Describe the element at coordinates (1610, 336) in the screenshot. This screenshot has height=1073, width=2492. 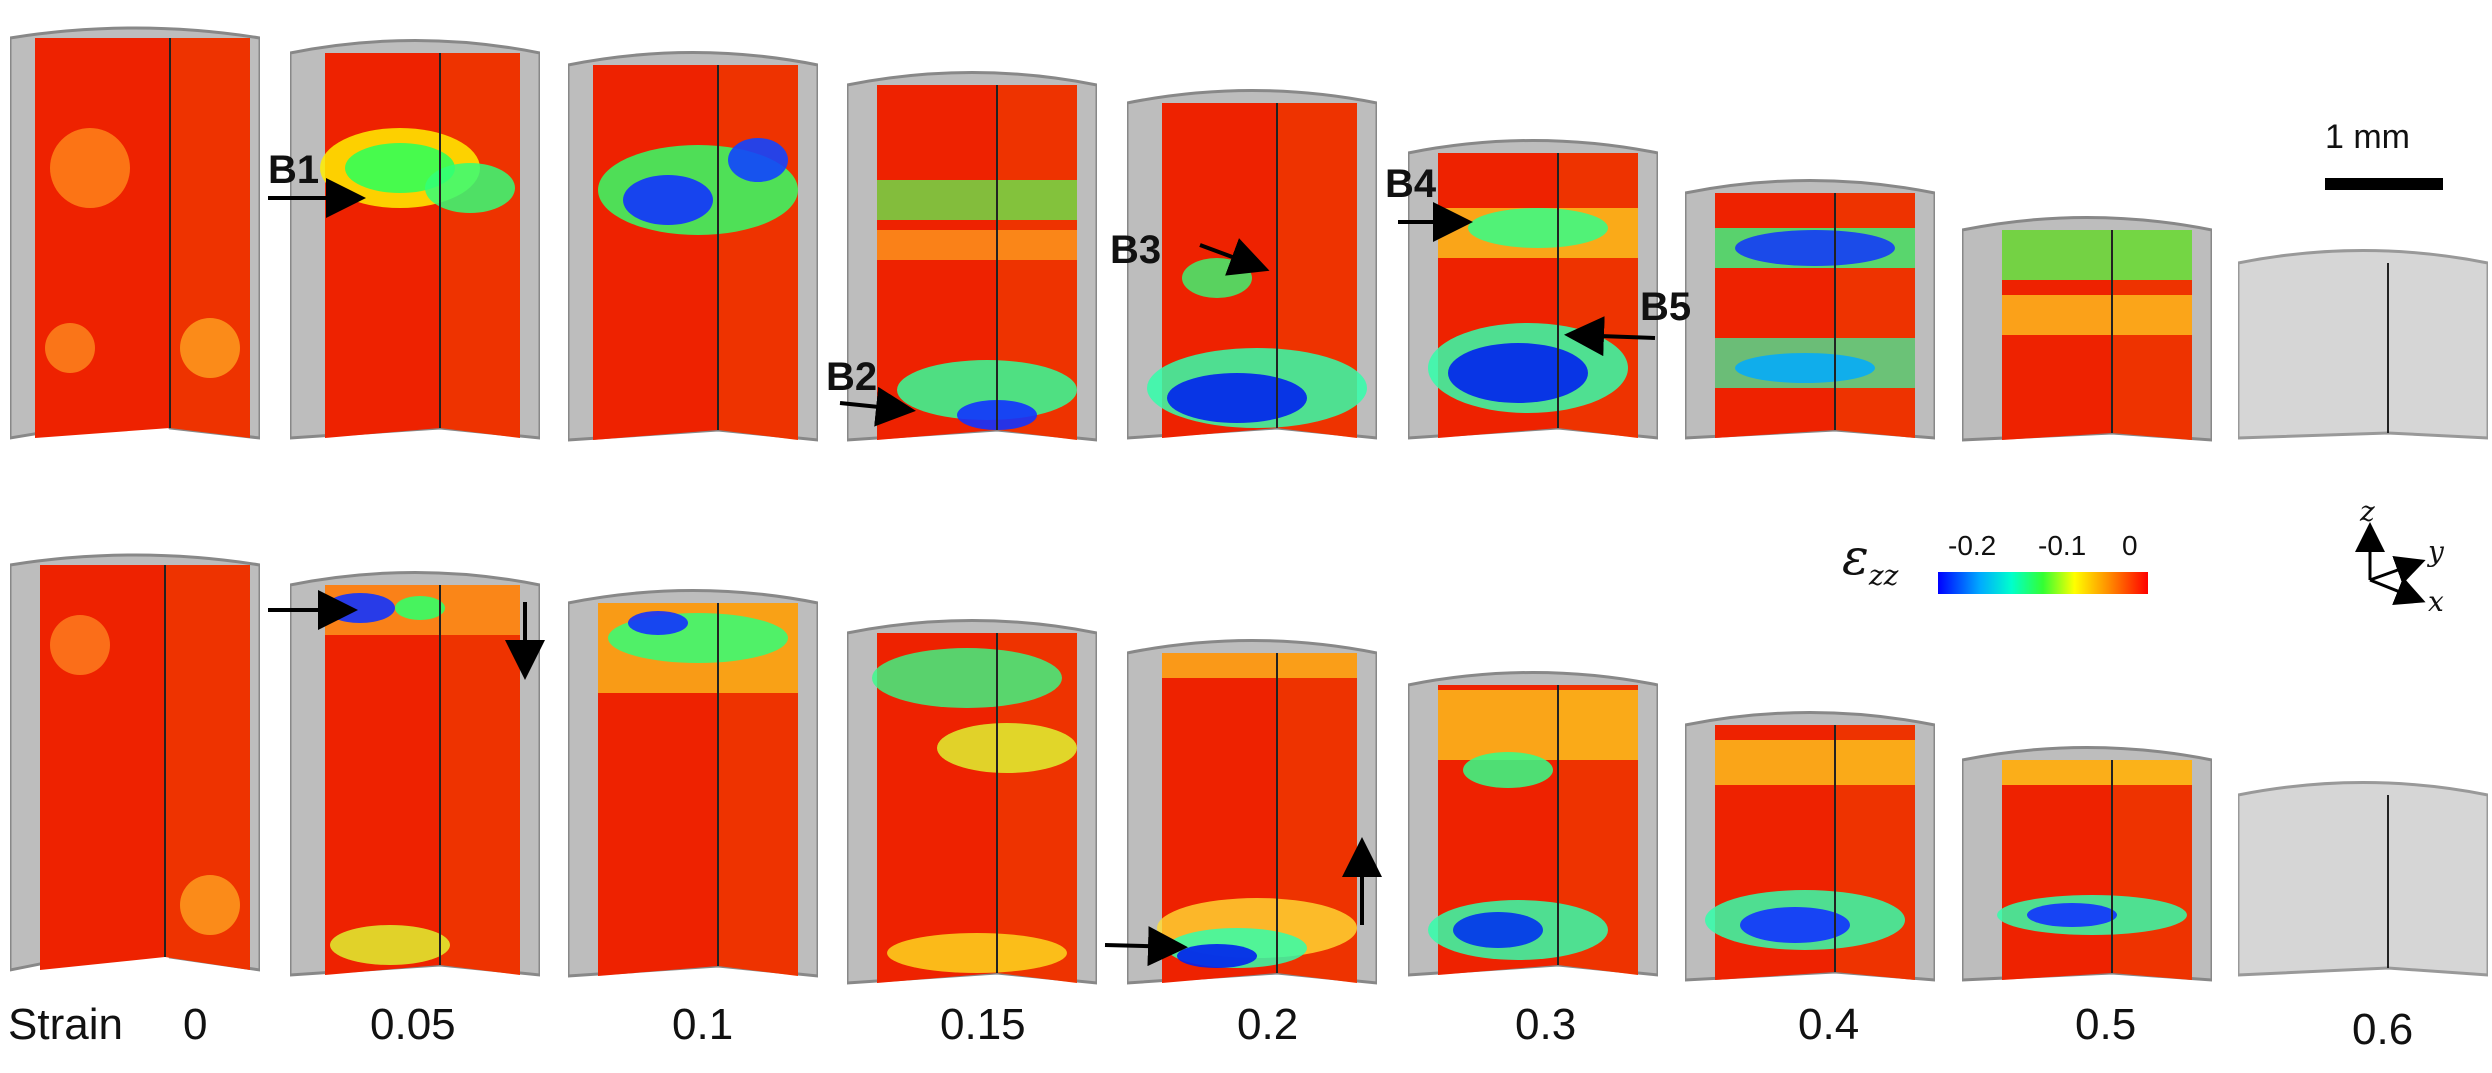
I see `arrow-b5` at that location.